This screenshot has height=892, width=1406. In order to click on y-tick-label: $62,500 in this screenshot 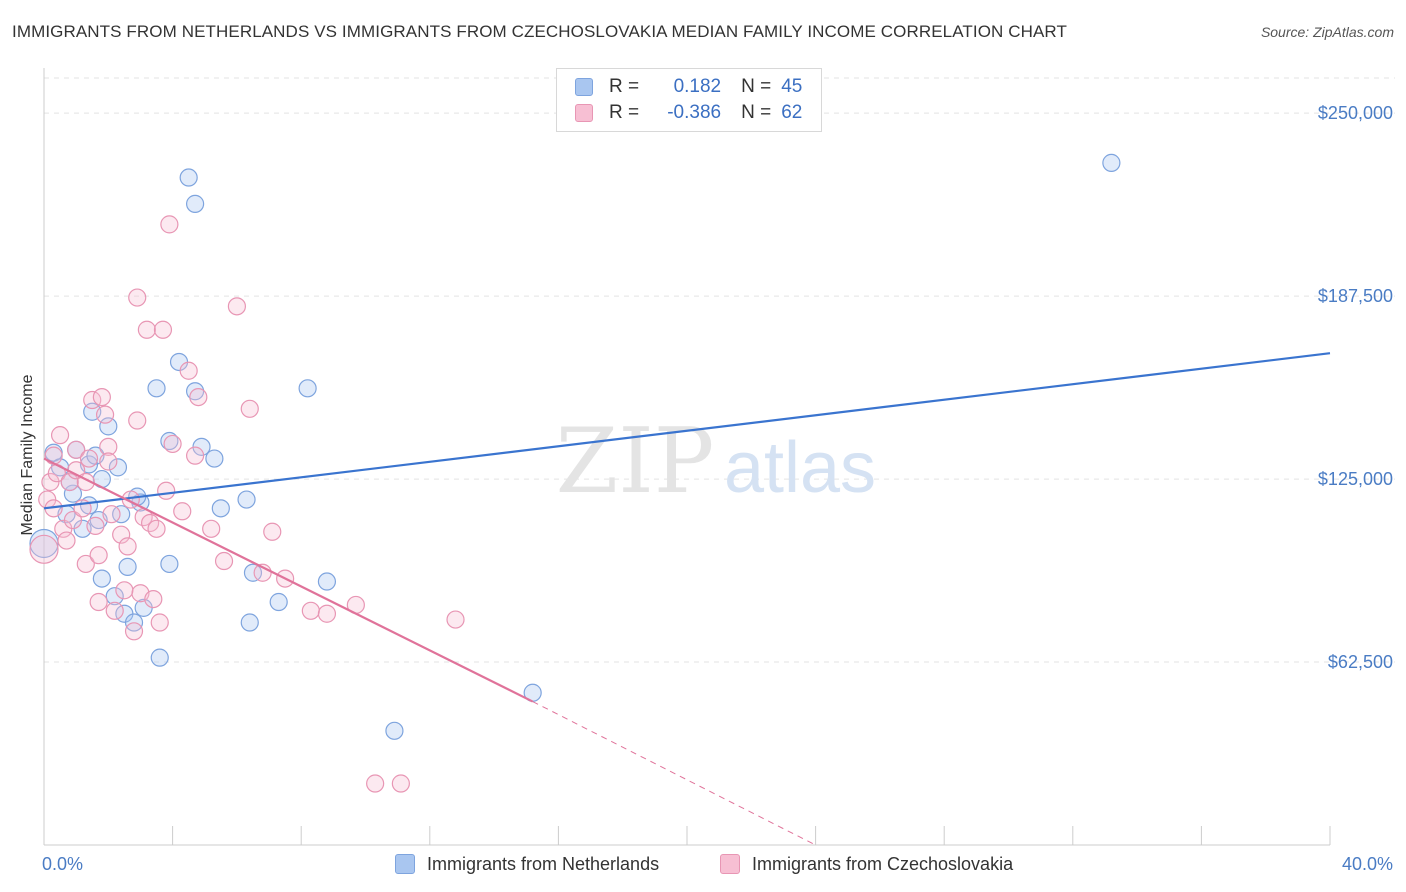, I will do `click(1360, 662)`.